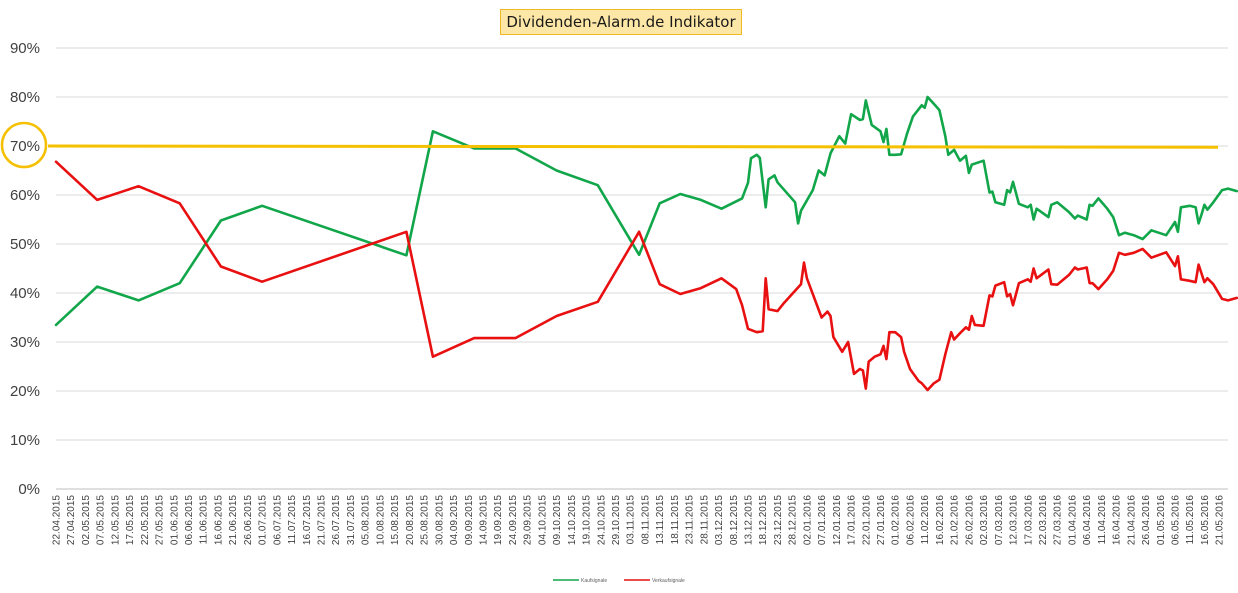 The image size is (1238, 593). I want to click on x-tick-label: 16.05.2016, so click(1205, 520).